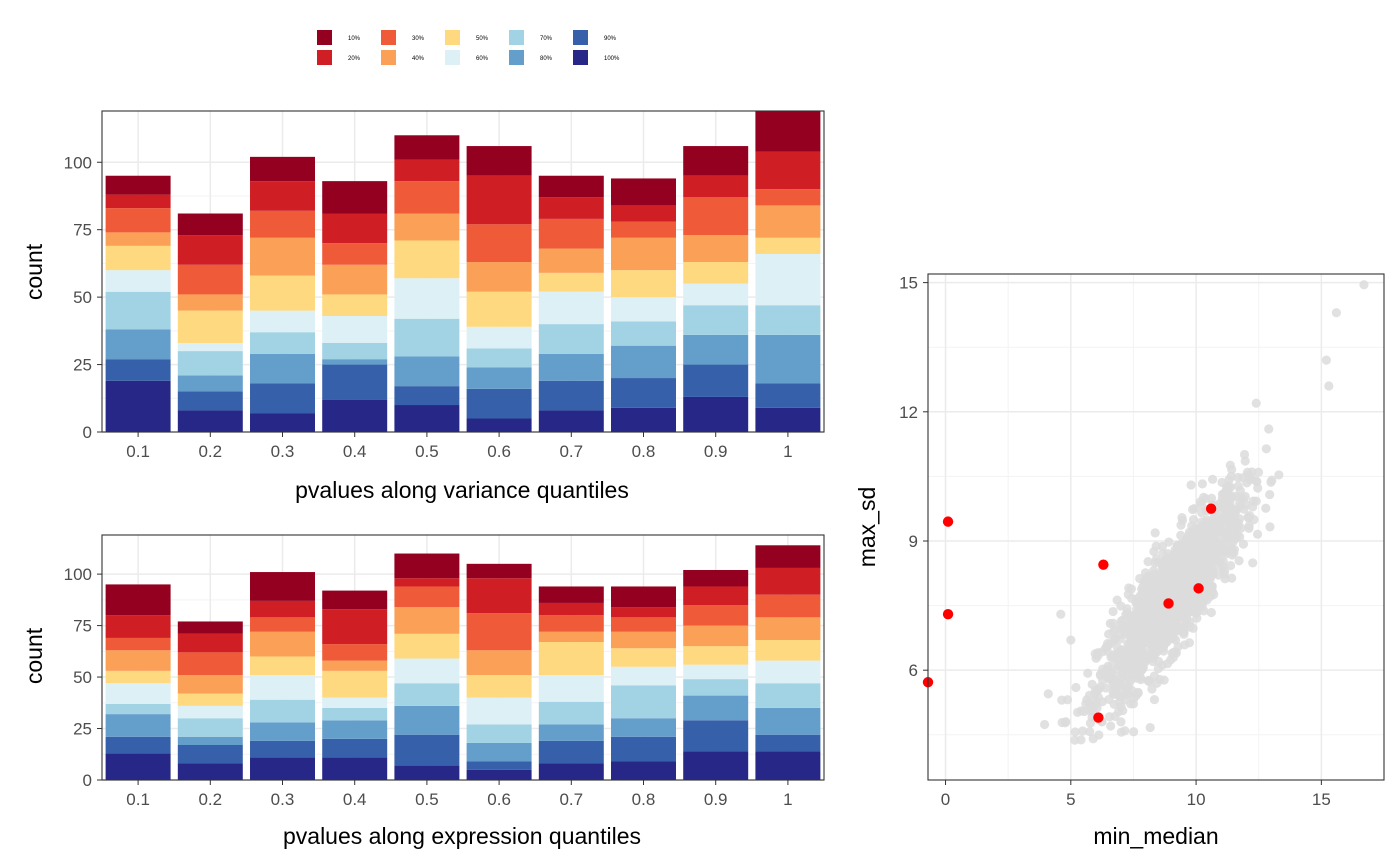  I want to click on variance-bar-0.6-90%, so click(499, 403).